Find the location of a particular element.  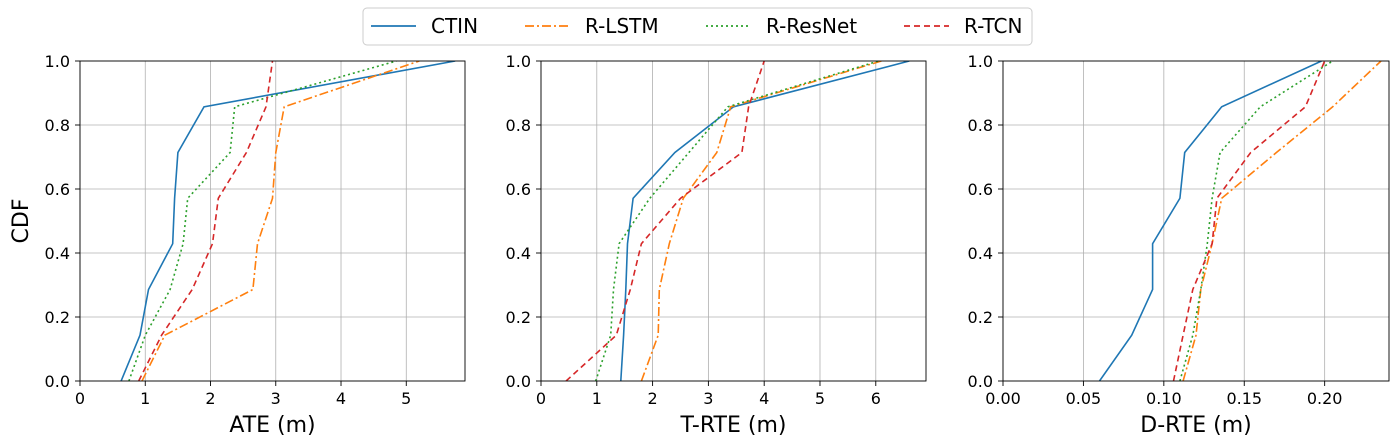

x-tick-label: 6 is located at coordinates (876, 398).